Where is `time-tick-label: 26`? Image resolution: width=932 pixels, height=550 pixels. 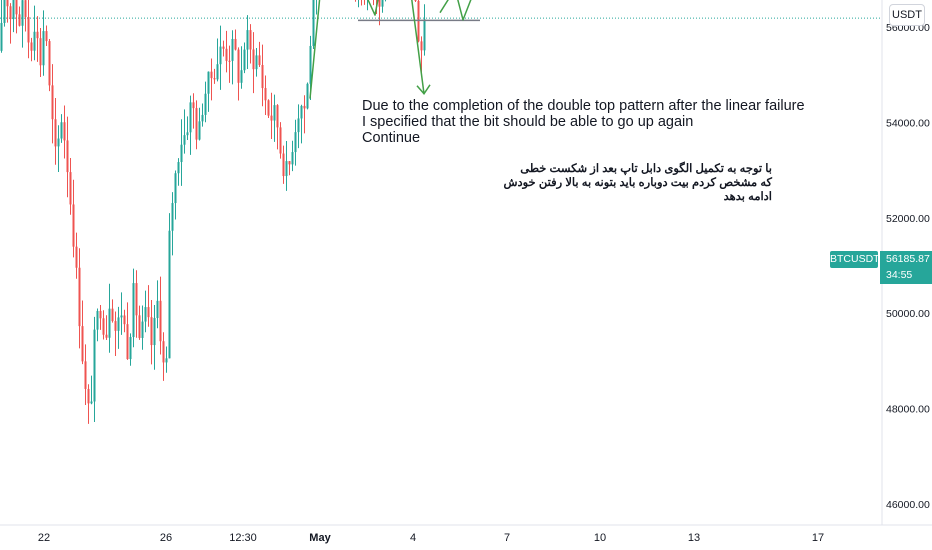
time-tick-label: 26 is located at coordinates (166, 538).